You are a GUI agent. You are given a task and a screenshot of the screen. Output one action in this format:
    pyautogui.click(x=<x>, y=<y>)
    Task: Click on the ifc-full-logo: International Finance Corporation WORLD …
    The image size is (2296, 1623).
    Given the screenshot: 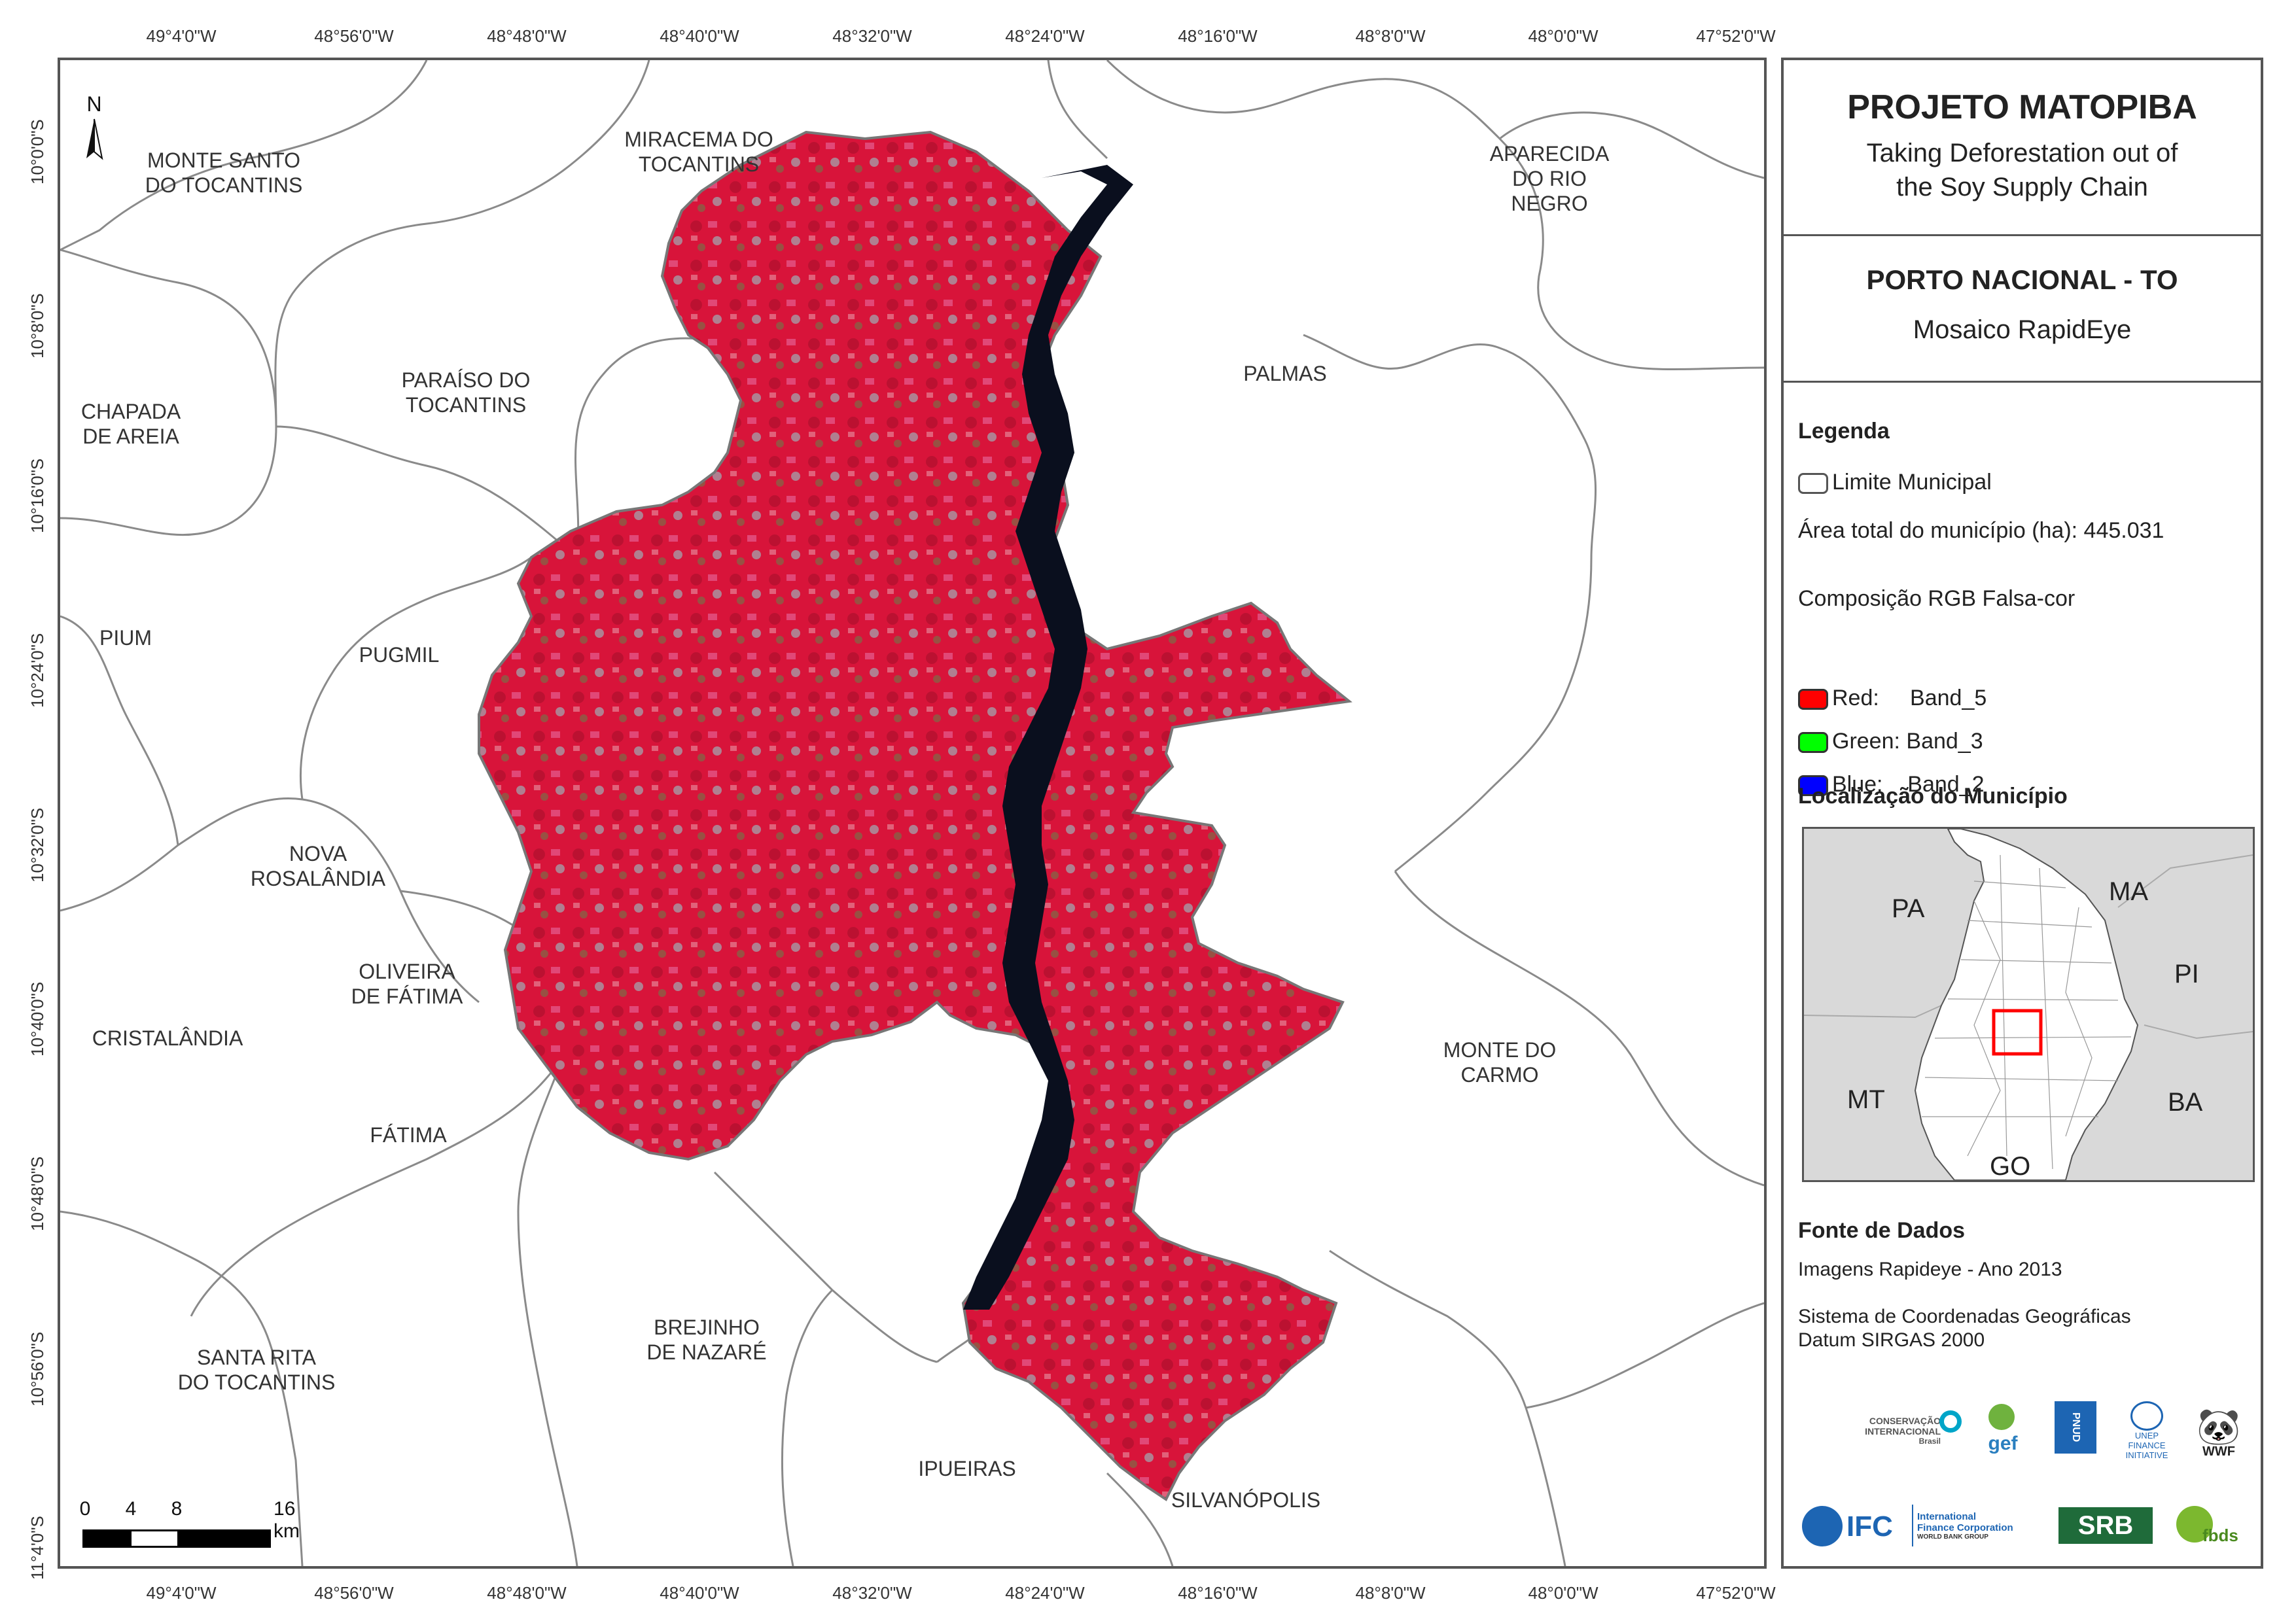 What is the action you would take?
    pyautogui.click(x=1980, y=1525)
    